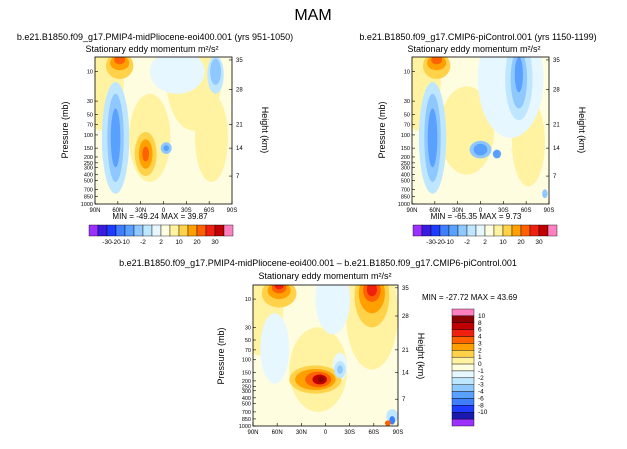 Image resolution: width=627 pixels, height=449 pixels. What do you see at coordinates (405, 317) in the screenshot?
I see `diff-y2-tick-label: 28` at bounding box center [405, 317].